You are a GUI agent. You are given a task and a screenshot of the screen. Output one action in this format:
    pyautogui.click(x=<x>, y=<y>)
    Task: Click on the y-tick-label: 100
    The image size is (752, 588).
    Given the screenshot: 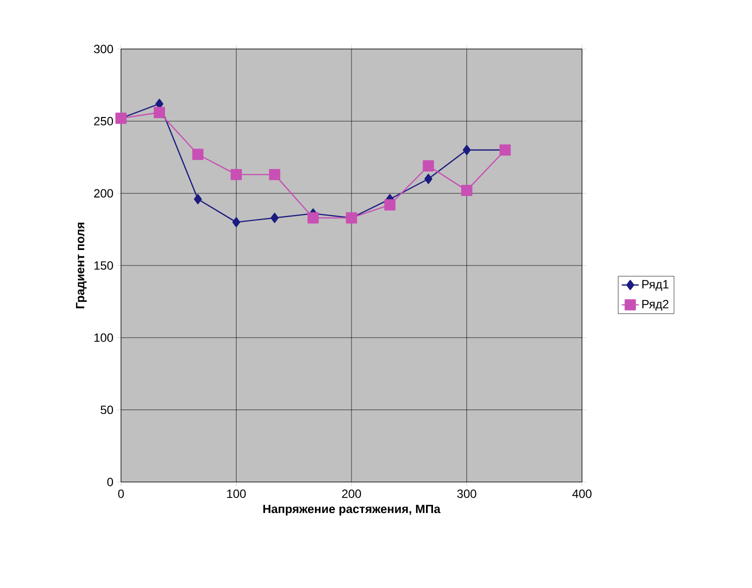 What is the action you would take?
    pyautogui.click(x=104, y=337)
    